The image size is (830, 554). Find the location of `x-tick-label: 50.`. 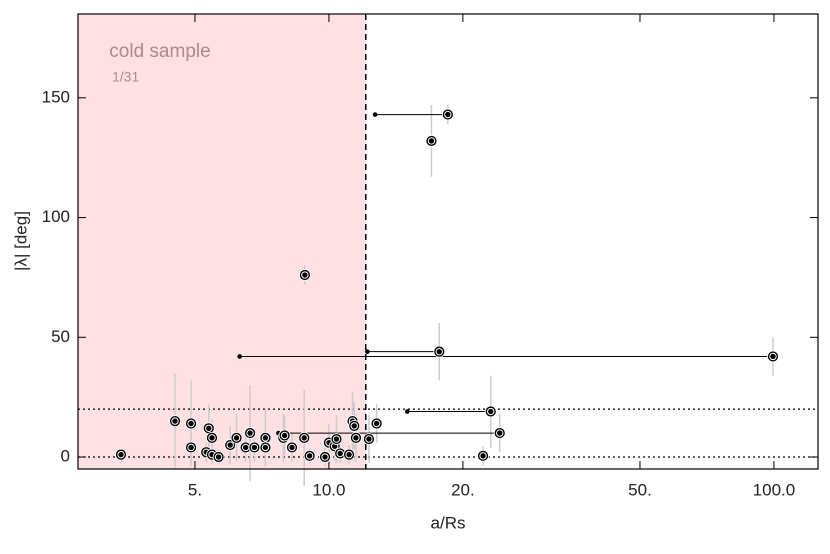

x-tick-label: 50. is located at coordinates (640, 489).